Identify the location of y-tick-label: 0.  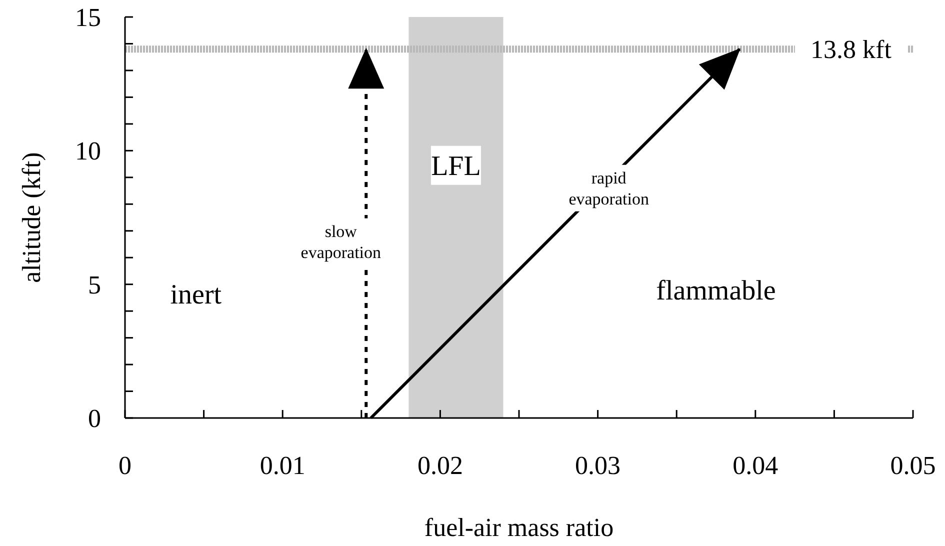
(94, 418).